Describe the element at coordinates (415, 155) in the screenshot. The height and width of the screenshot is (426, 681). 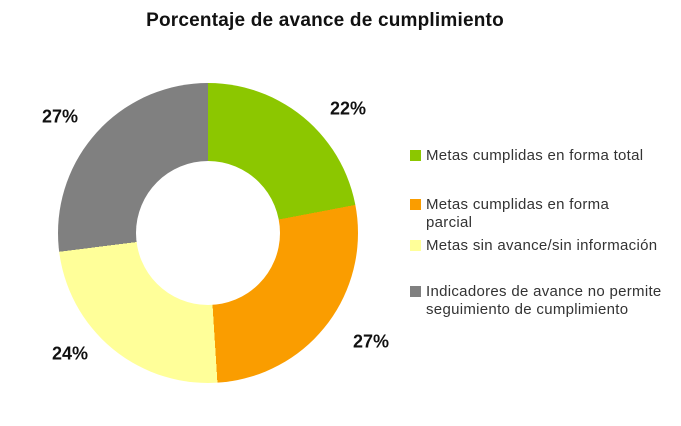
I see `legend-swatch-green` at that location.